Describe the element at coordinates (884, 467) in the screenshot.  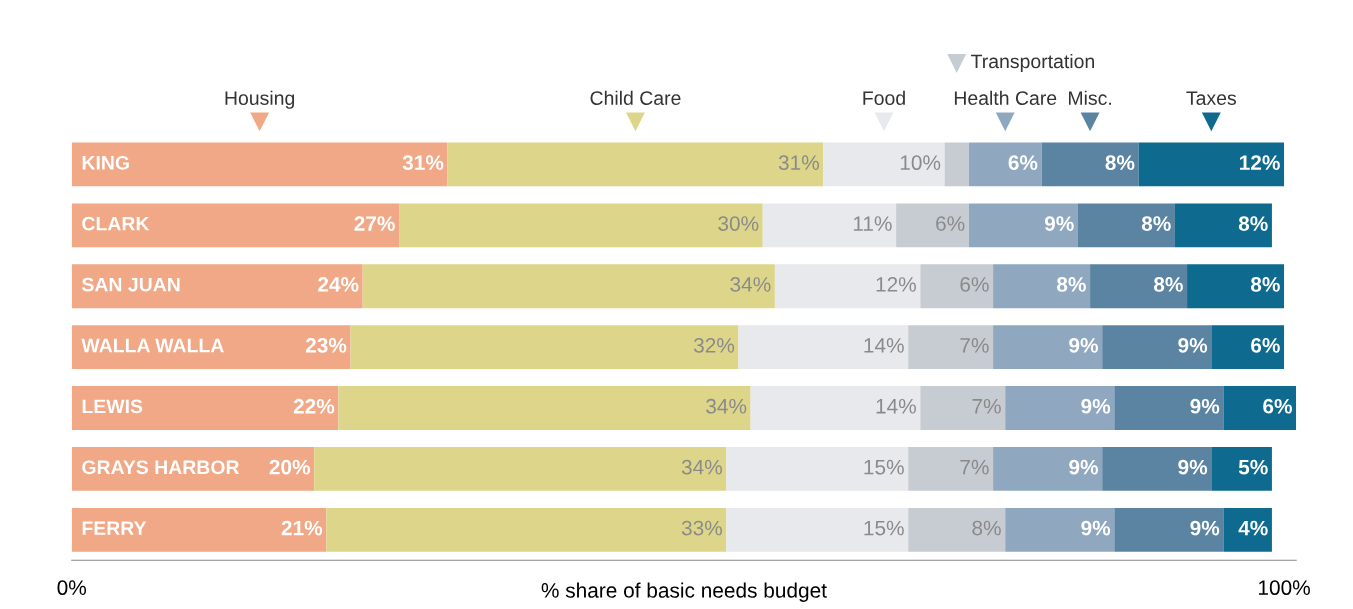
I see `data-label: 15%` at that location.